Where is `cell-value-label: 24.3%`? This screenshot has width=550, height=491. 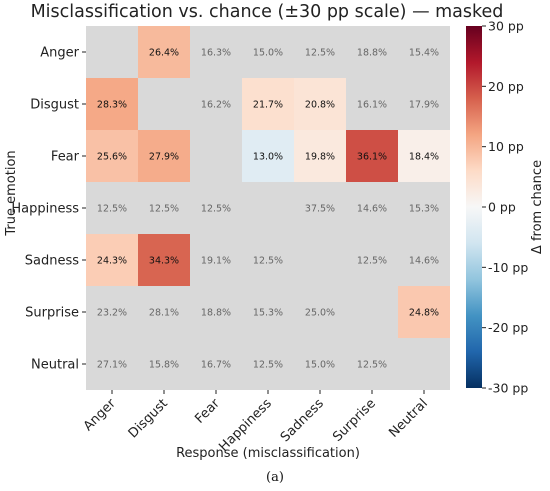
cell-value-label: 24.3% is located at coordinates (112, 261).